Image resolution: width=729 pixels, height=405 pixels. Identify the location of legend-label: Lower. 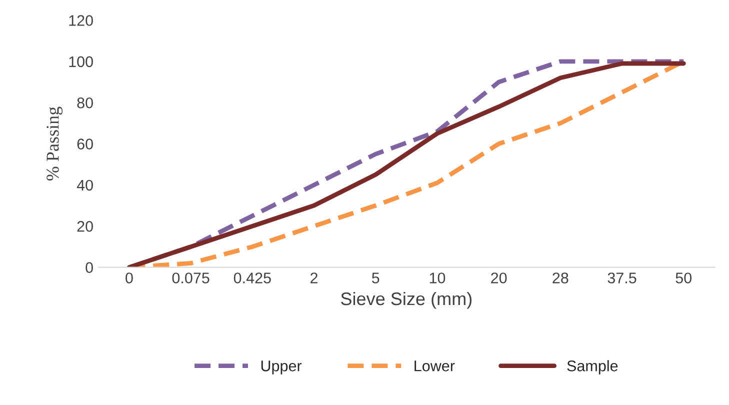
(434, 366).